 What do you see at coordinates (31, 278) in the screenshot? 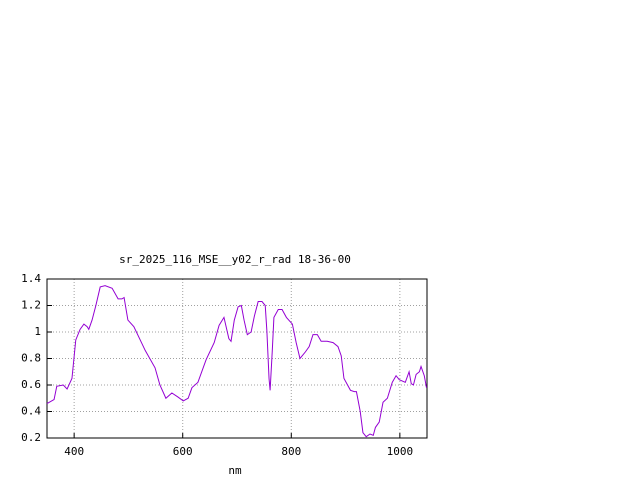
I see `y-tick-label: 1.4` at bounding box center [31, 278].